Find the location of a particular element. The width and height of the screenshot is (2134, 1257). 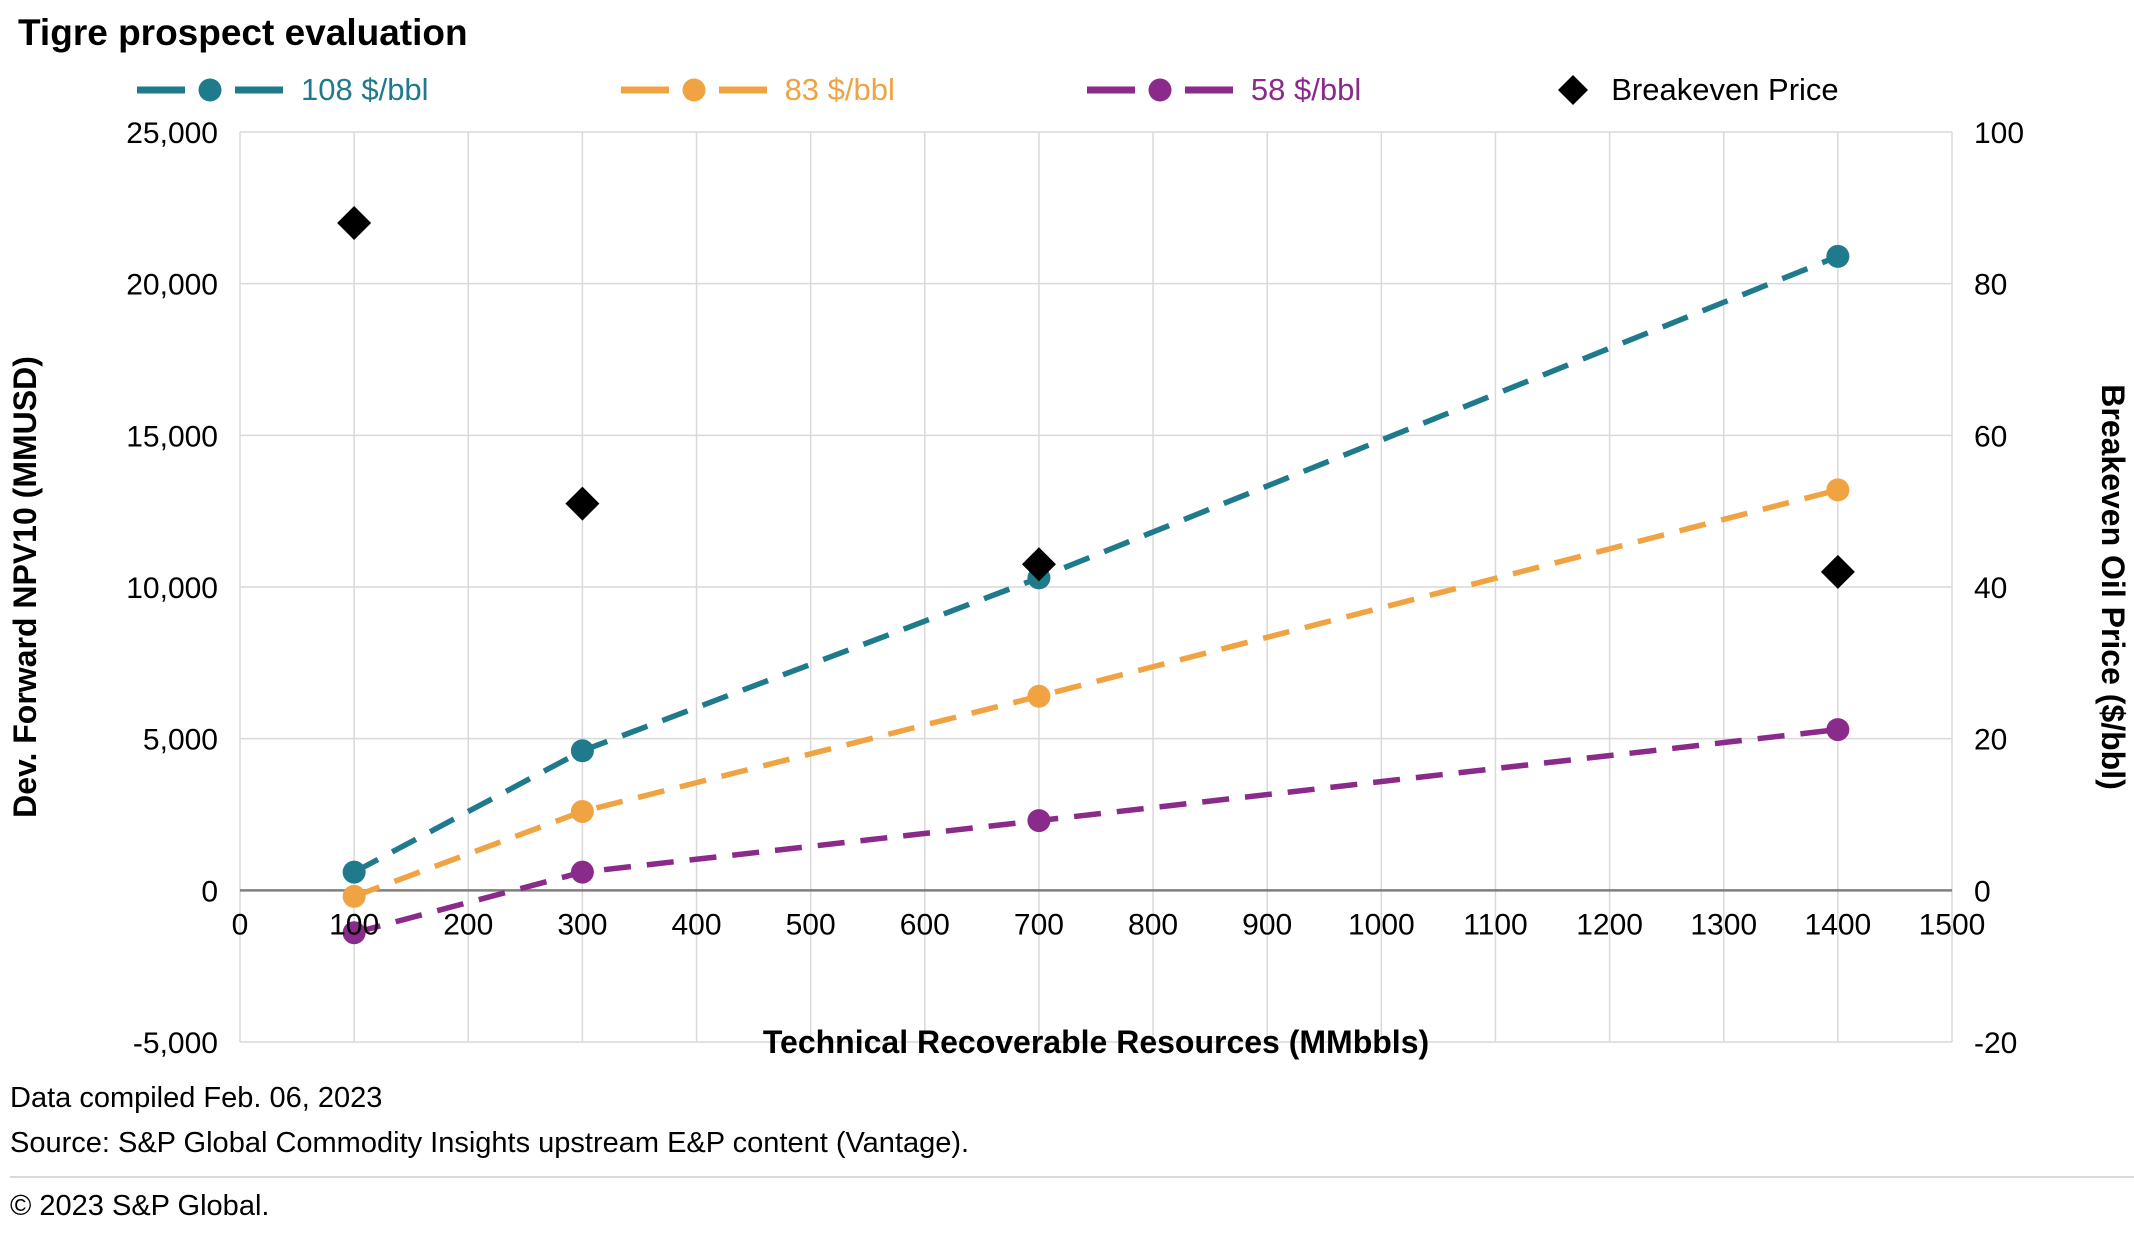

y-axis-right-tick-label: -20 is located at coordinates (1995, 1043).